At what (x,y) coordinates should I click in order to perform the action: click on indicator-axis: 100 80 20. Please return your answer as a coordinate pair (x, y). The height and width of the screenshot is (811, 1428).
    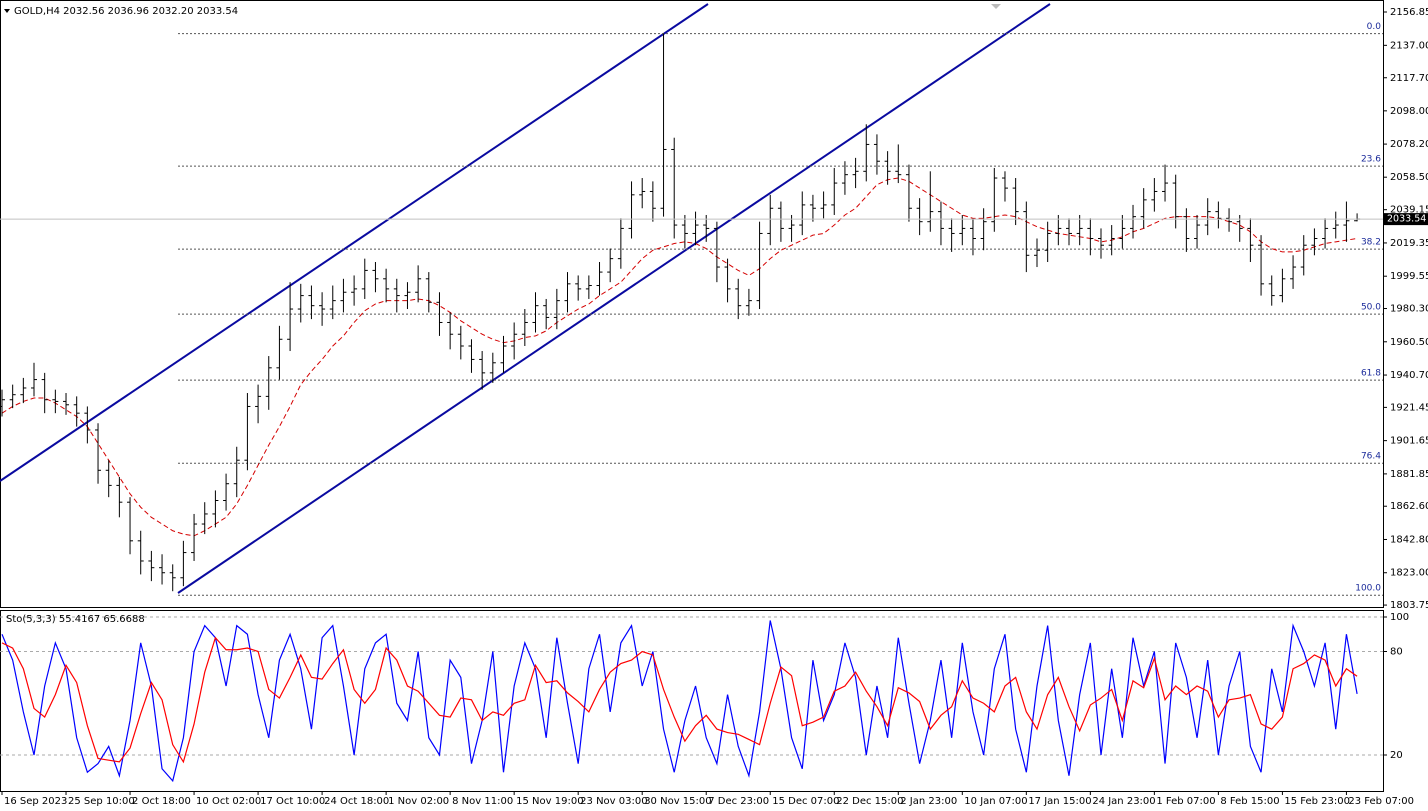
    Looking at the image, I should click on (1396, 686).